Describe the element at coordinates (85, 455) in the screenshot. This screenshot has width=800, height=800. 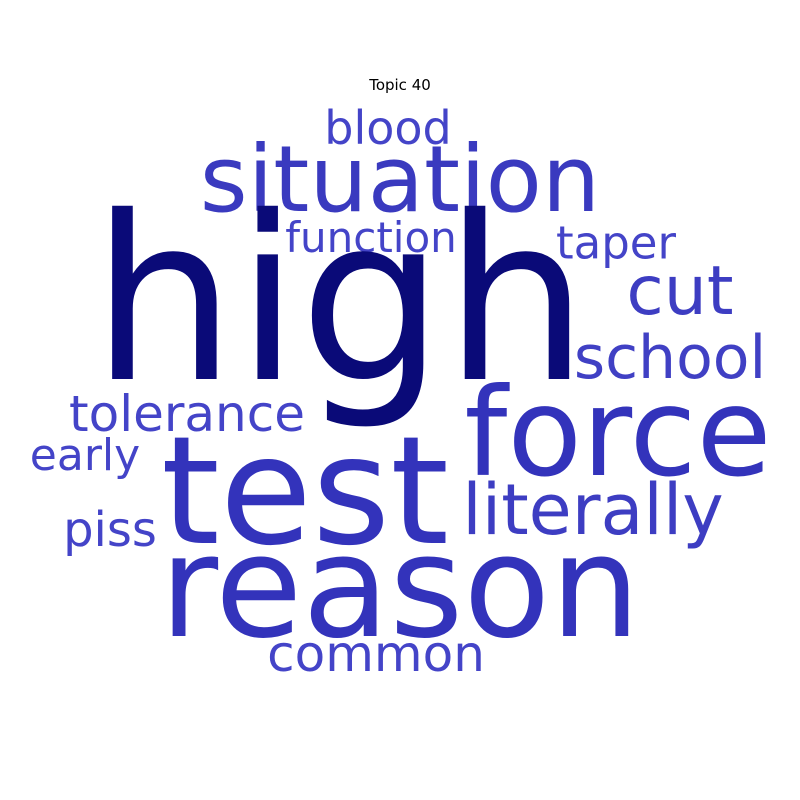
I see `word-early: early` at that location.